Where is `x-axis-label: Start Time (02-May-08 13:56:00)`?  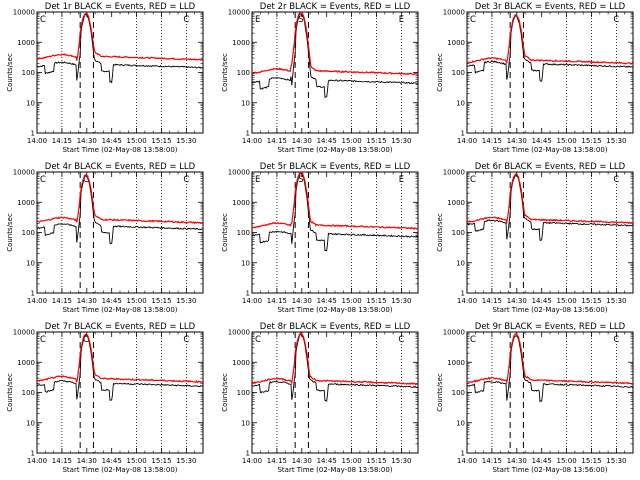 x-axis-label: Start Time (02-May-08 13:56:00) is located at coordinates (549, 470).